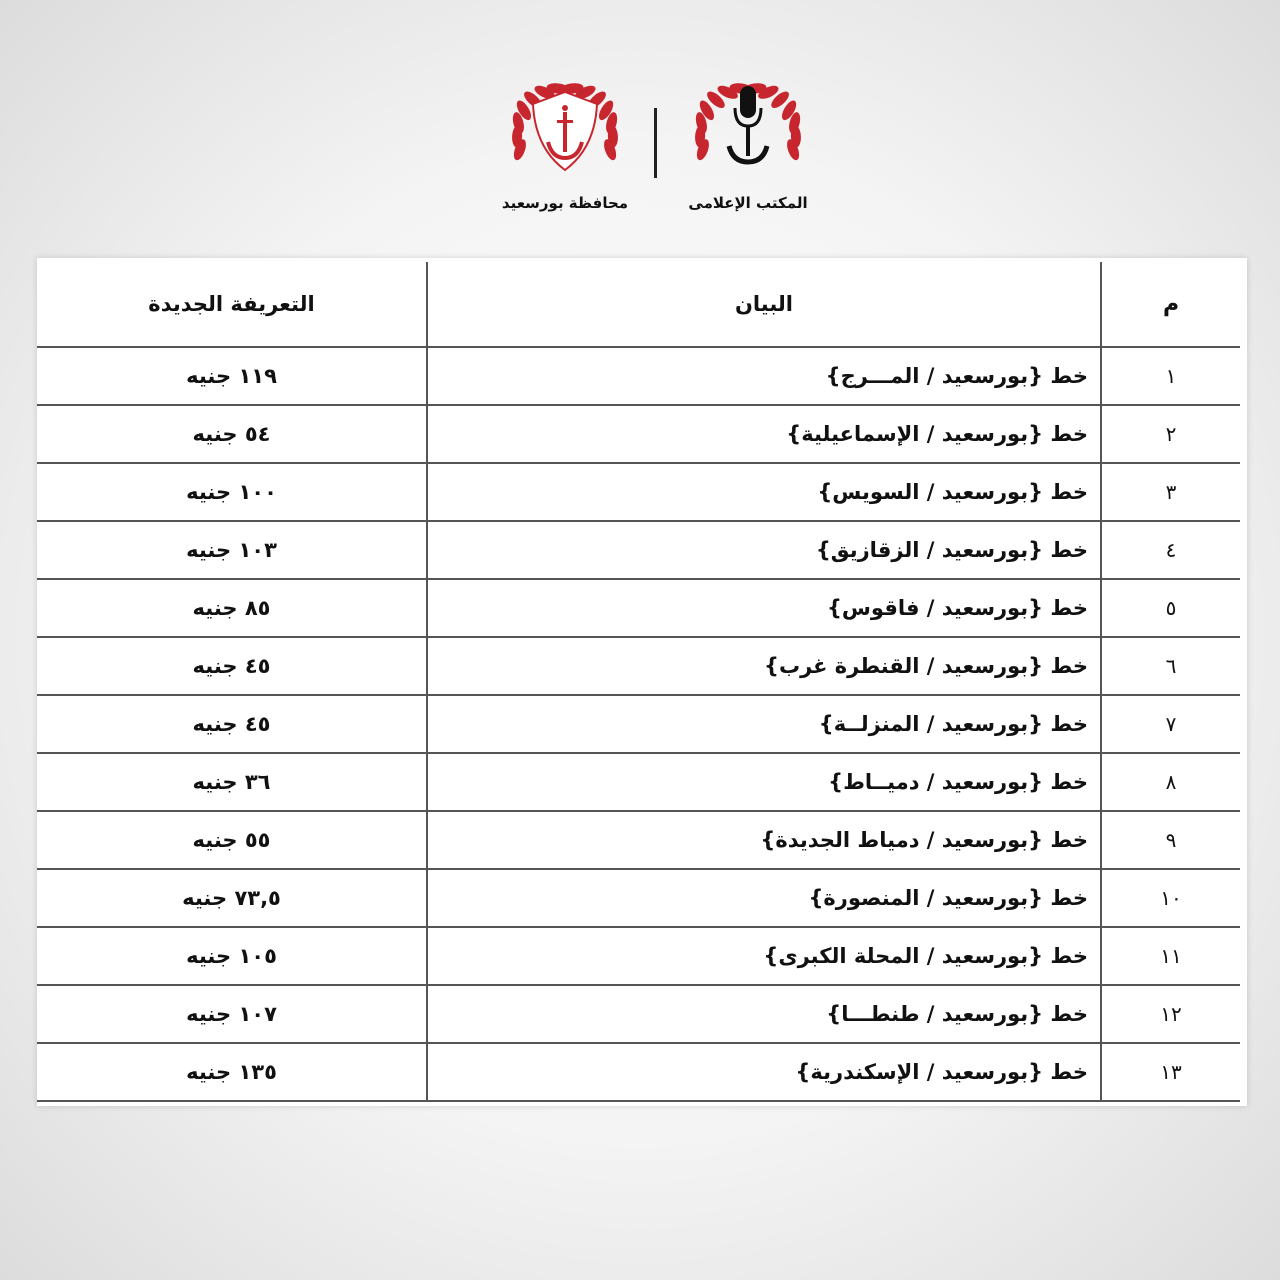  I want to click on row-number: ٩, so click(1170, 840).